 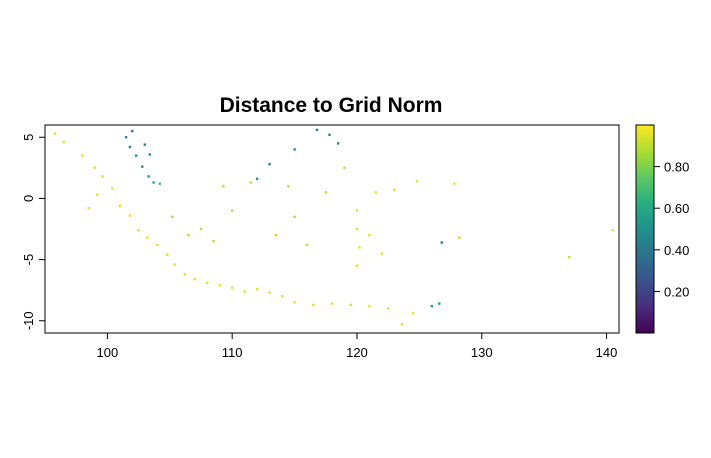 What do you see at coordinates (645, 229) in the screenshot?
I see `colorbar` at bounding box center [645, 229].